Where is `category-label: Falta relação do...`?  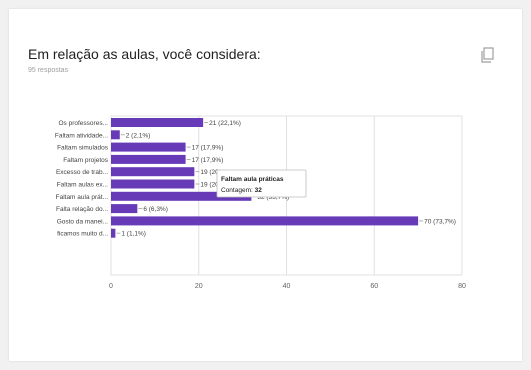 category-label: Falta relação do... is located at coordinates (82, 209).